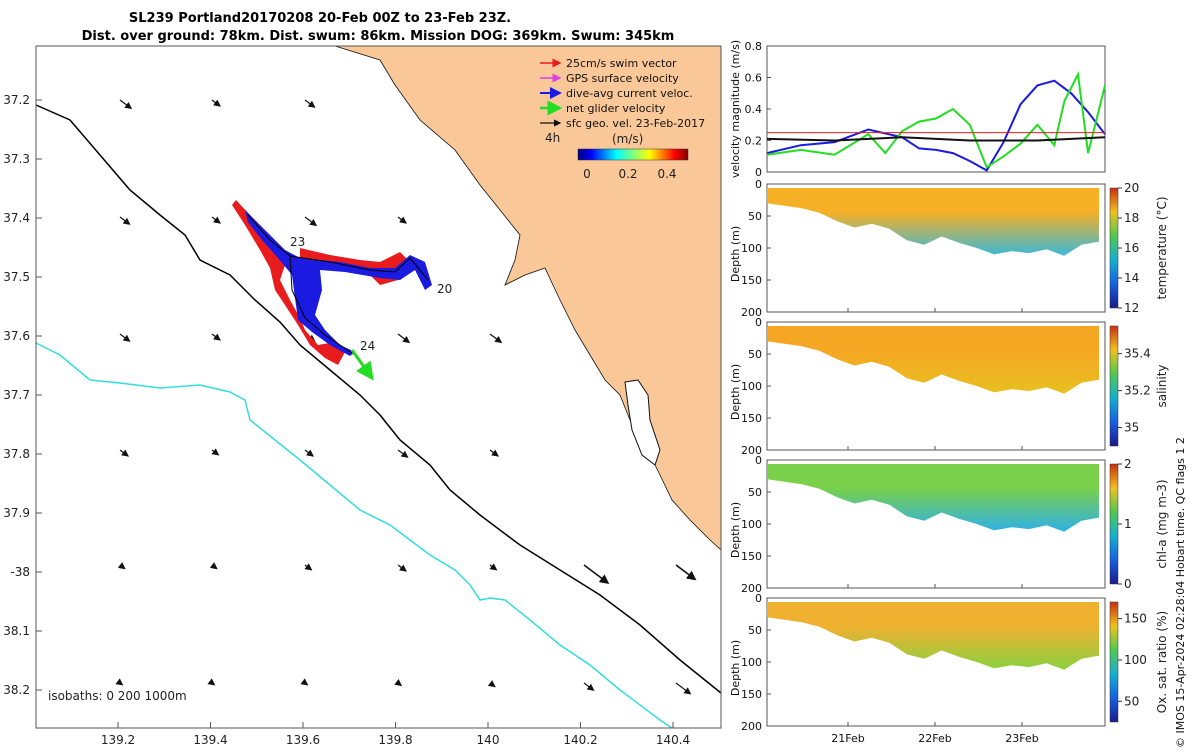 This screenshot has height=754, width=1200. What do you see at coordinates (622, 78) in the screenshot?
I see `legend-gps-velocity: GPS surface velocity` at bounding box center [622, 78].